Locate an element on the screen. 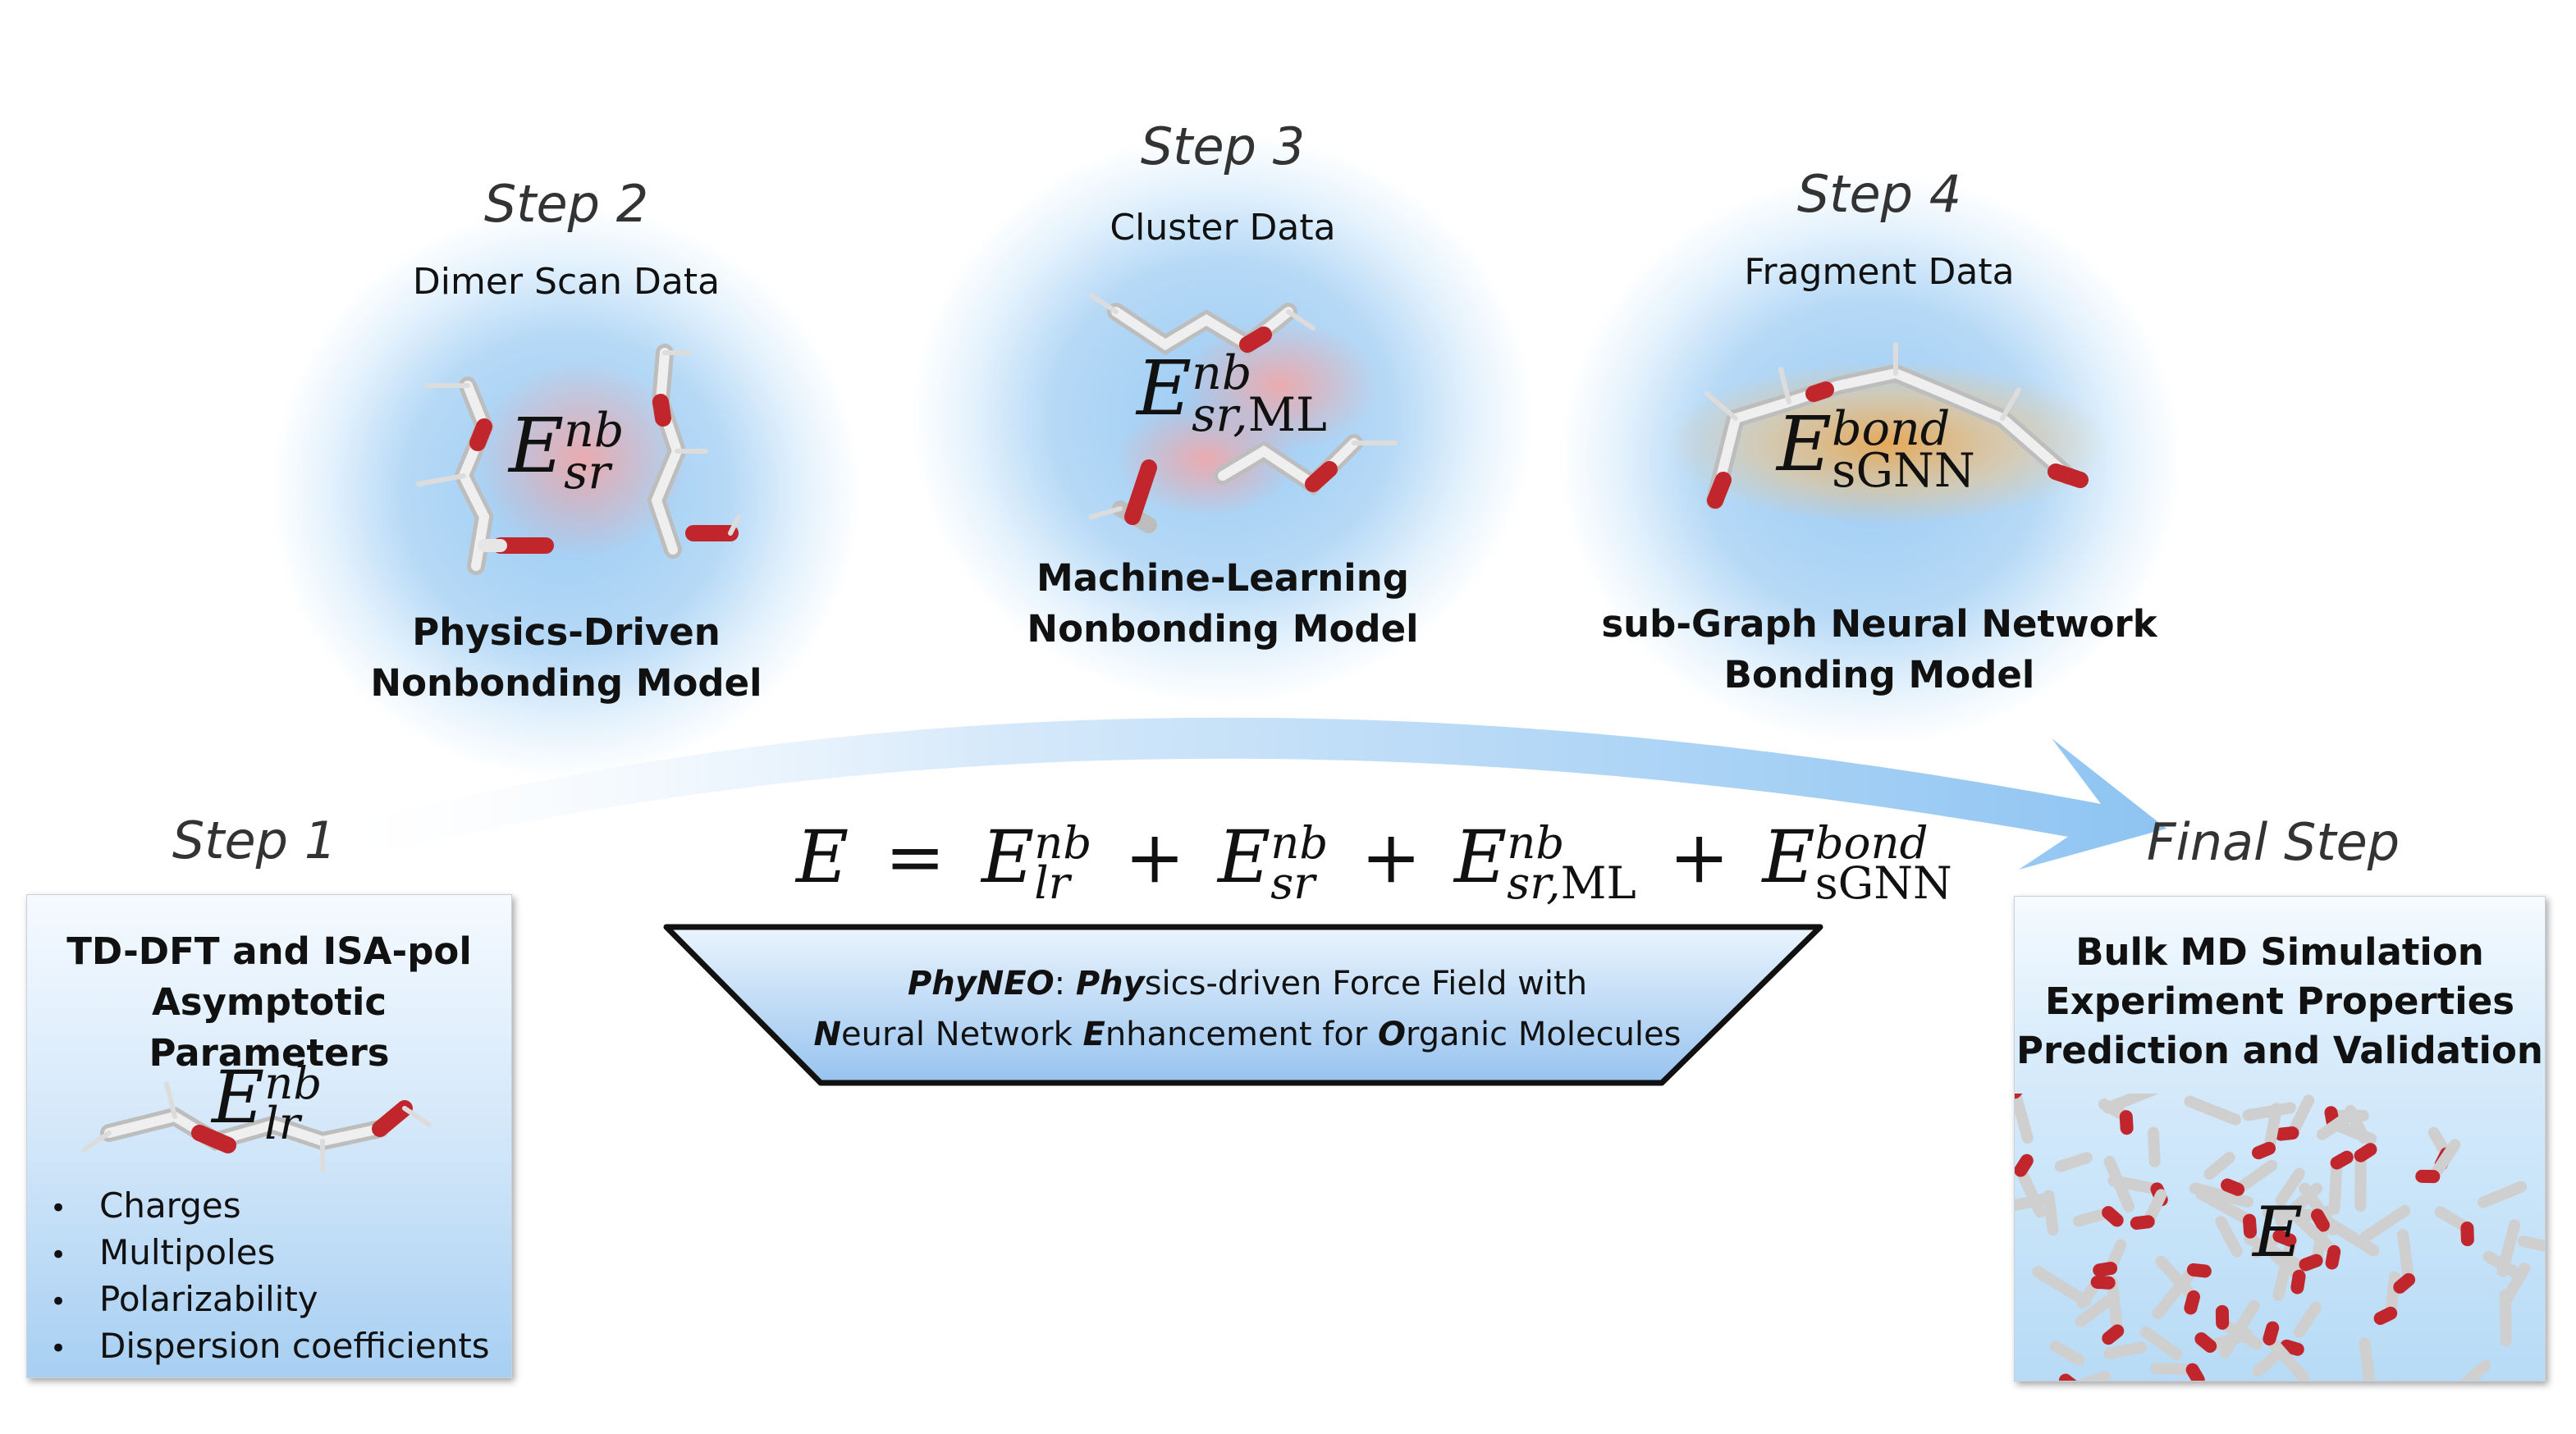  step1-box-title: TD-DFT and ISA-pol Asymptotic Parameters is located at coordinates (269, 1002).